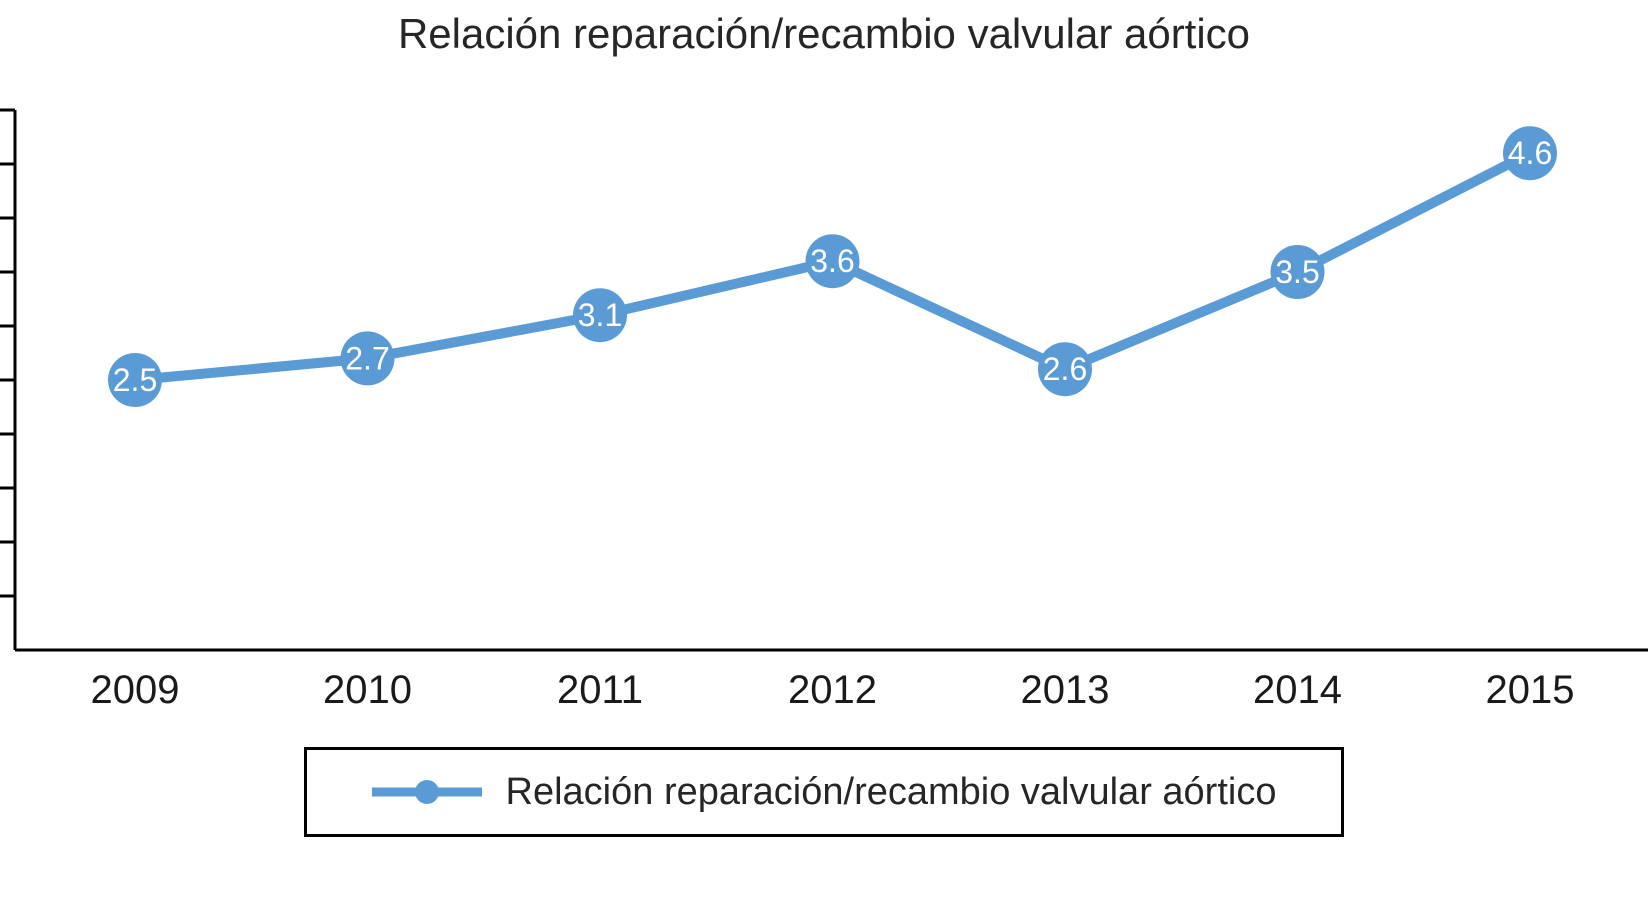 The width and height of the screenshot is (1648, 897). What do you see at coordinates (1530, 690) in the screenshot?
I see `x-axis-tick-label: 2015` at bounding box center [1530, 690].